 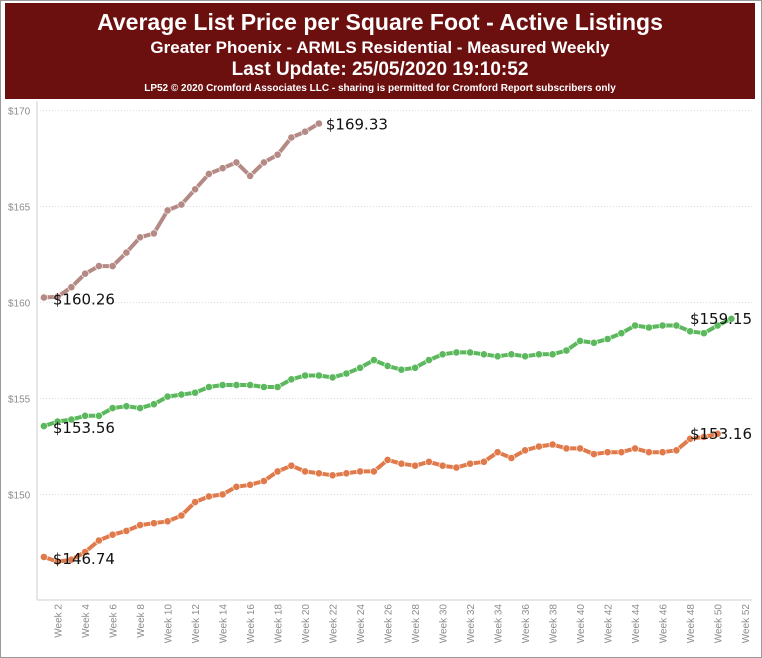 I want to click on y-tick-label: $160, so click(x=19, y=304).